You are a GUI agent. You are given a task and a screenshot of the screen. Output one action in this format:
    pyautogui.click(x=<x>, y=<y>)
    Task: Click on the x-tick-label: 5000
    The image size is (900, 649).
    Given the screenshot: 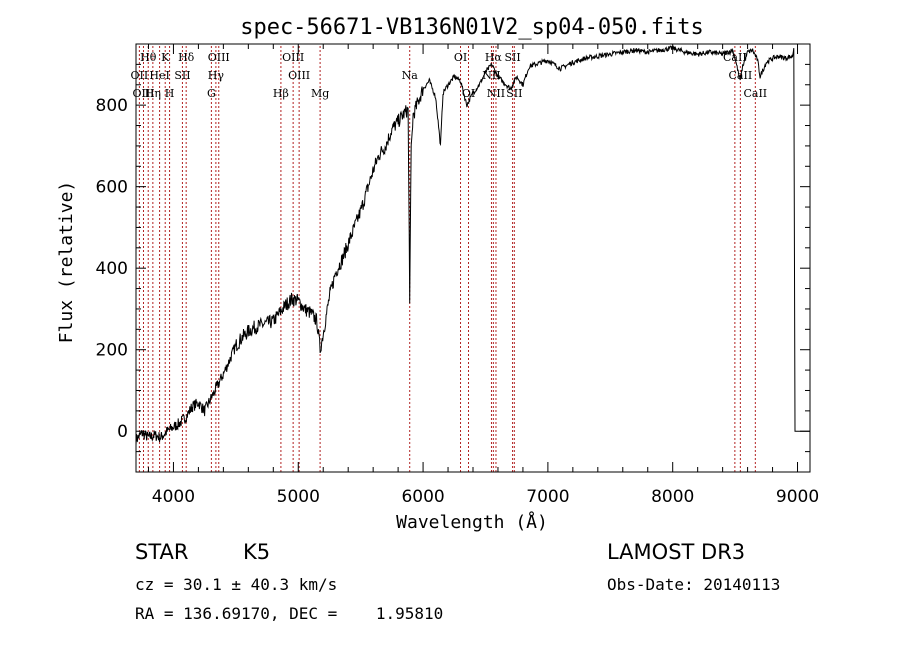 What is the action you would take?
    pyautogui.click(x=298, y=497)
    